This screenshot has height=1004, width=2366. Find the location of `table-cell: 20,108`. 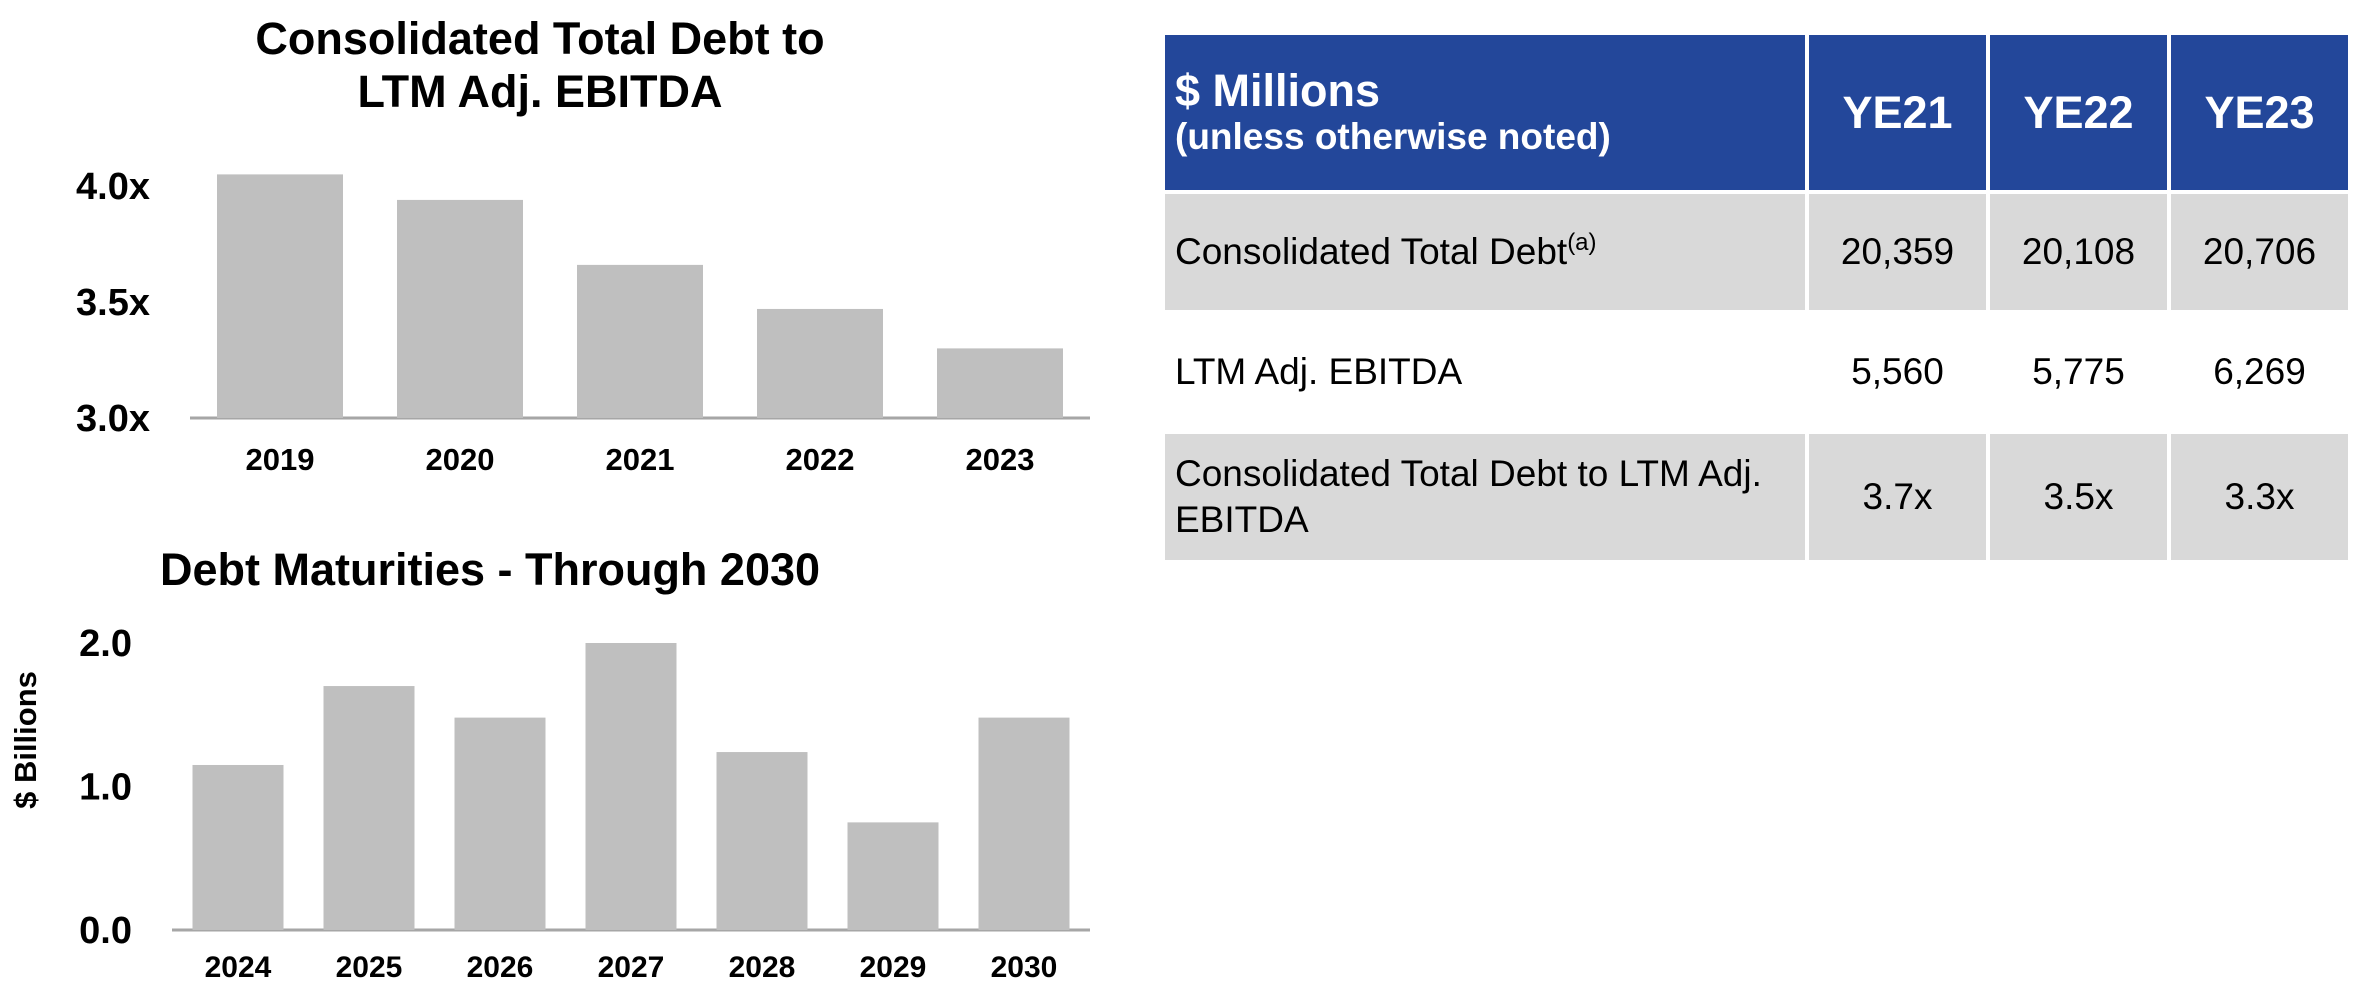

table-cell: 20,108 is located at coordinates (2078, 252).